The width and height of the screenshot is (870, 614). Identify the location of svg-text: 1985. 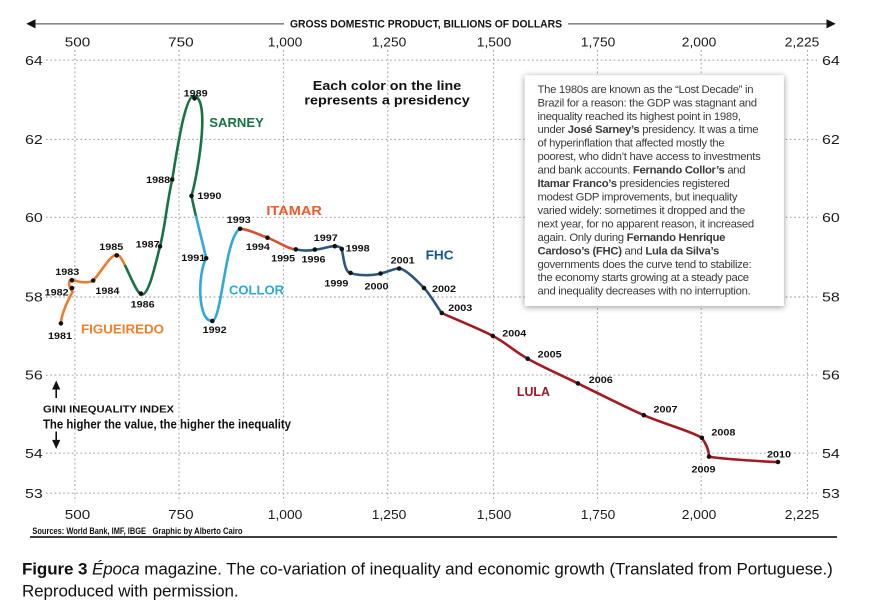
(111, 247).